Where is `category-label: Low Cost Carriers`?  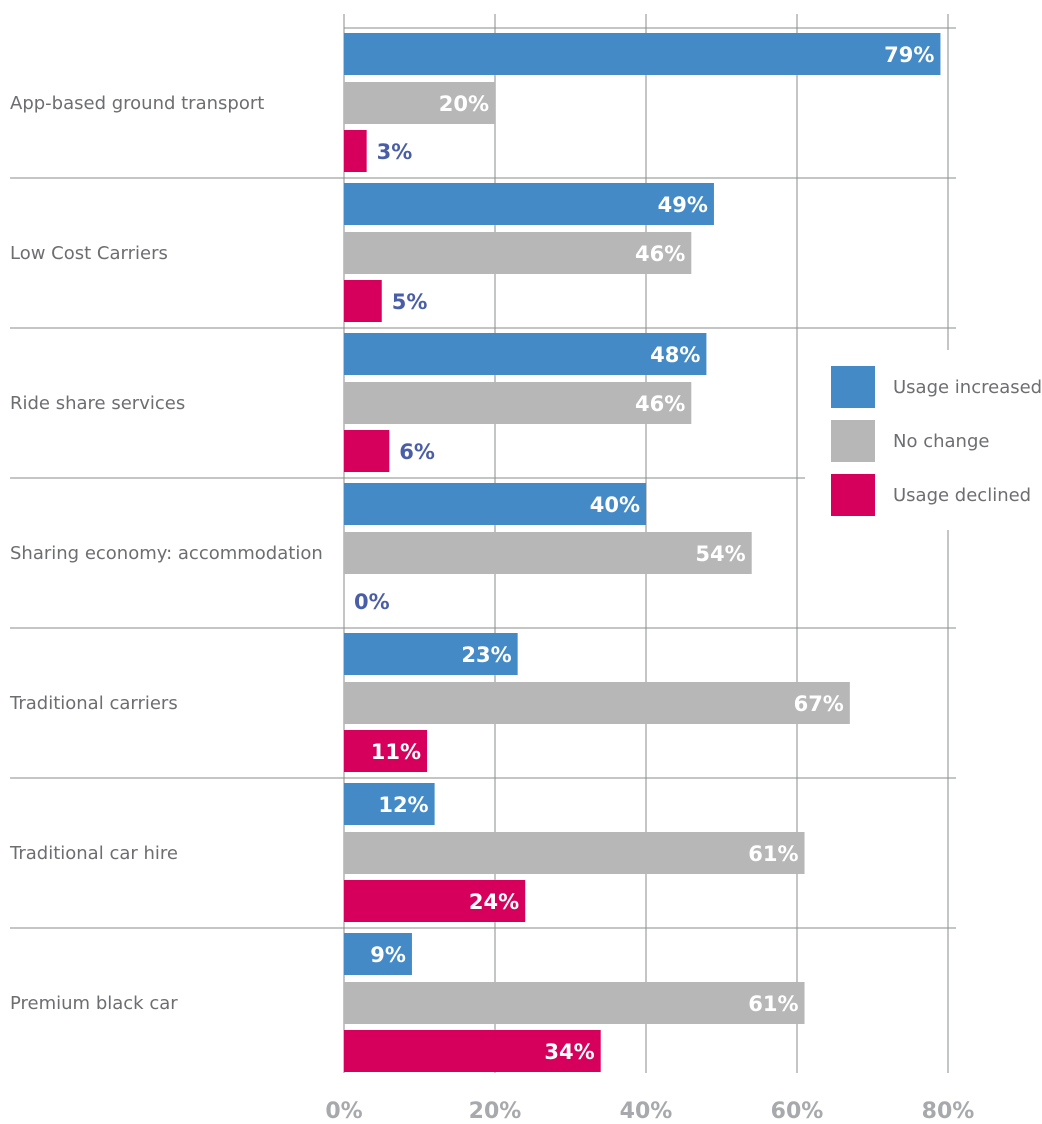
category-label: Low Cost Carriers is located at coordinates (89, 253).